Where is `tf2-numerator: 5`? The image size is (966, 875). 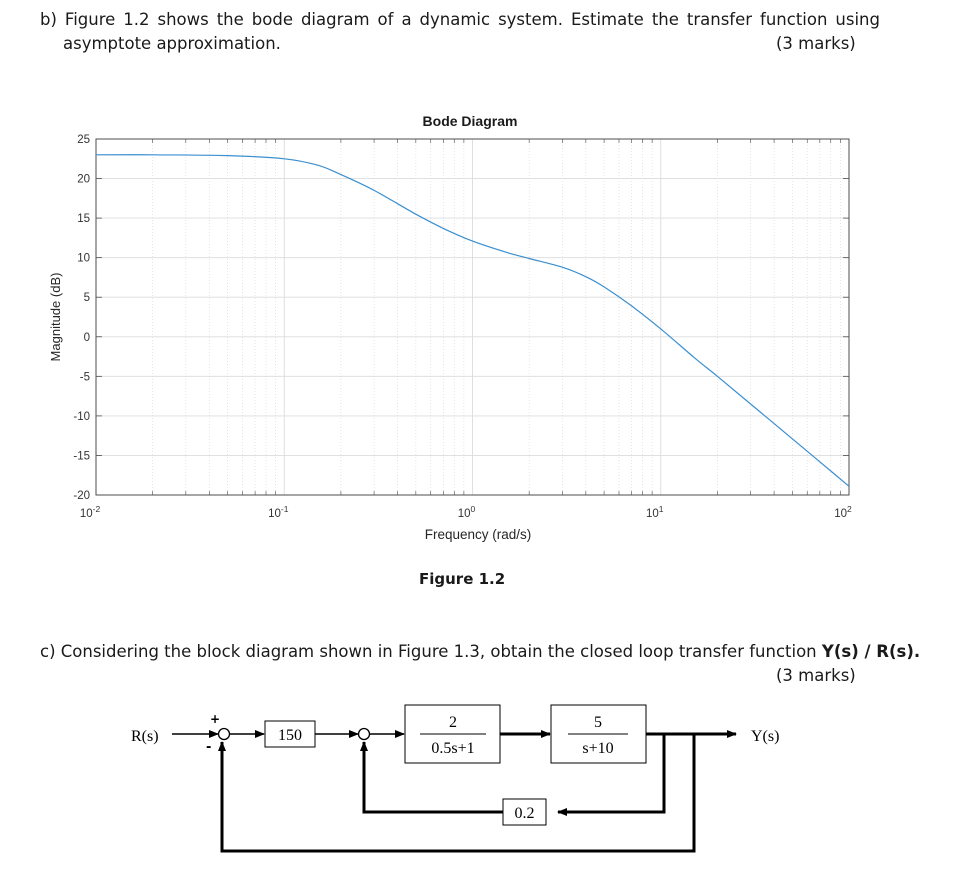
tf2-numerator: 5 is located at coordinates (598, 722).